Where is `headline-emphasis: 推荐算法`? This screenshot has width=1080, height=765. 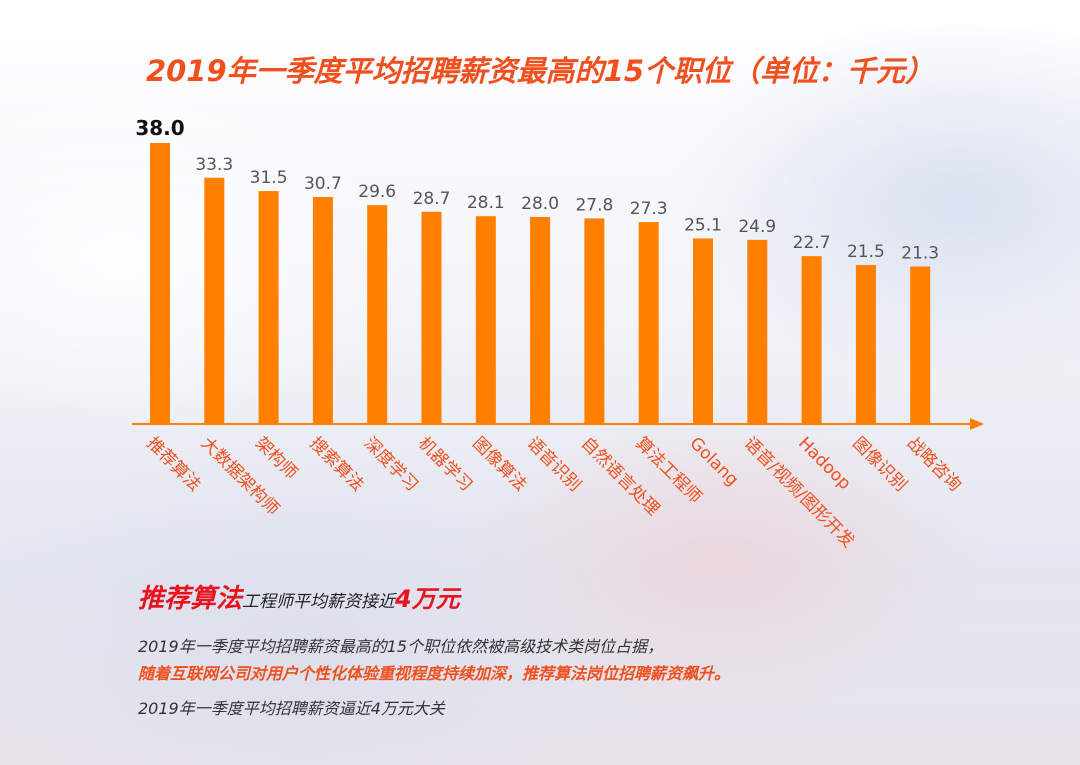
headline-emphasis: 推荐算法 is located at coordinates (190, 599).